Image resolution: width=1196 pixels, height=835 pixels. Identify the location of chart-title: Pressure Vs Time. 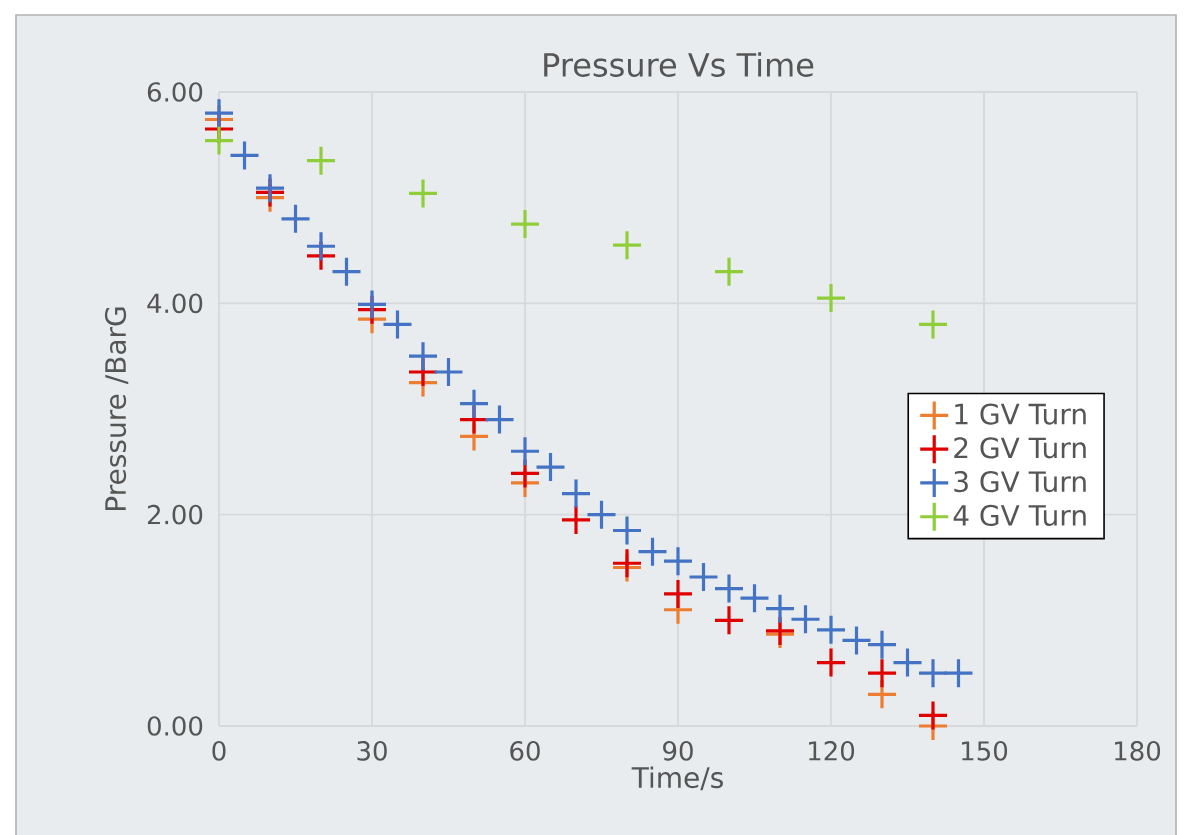
(679, 64).